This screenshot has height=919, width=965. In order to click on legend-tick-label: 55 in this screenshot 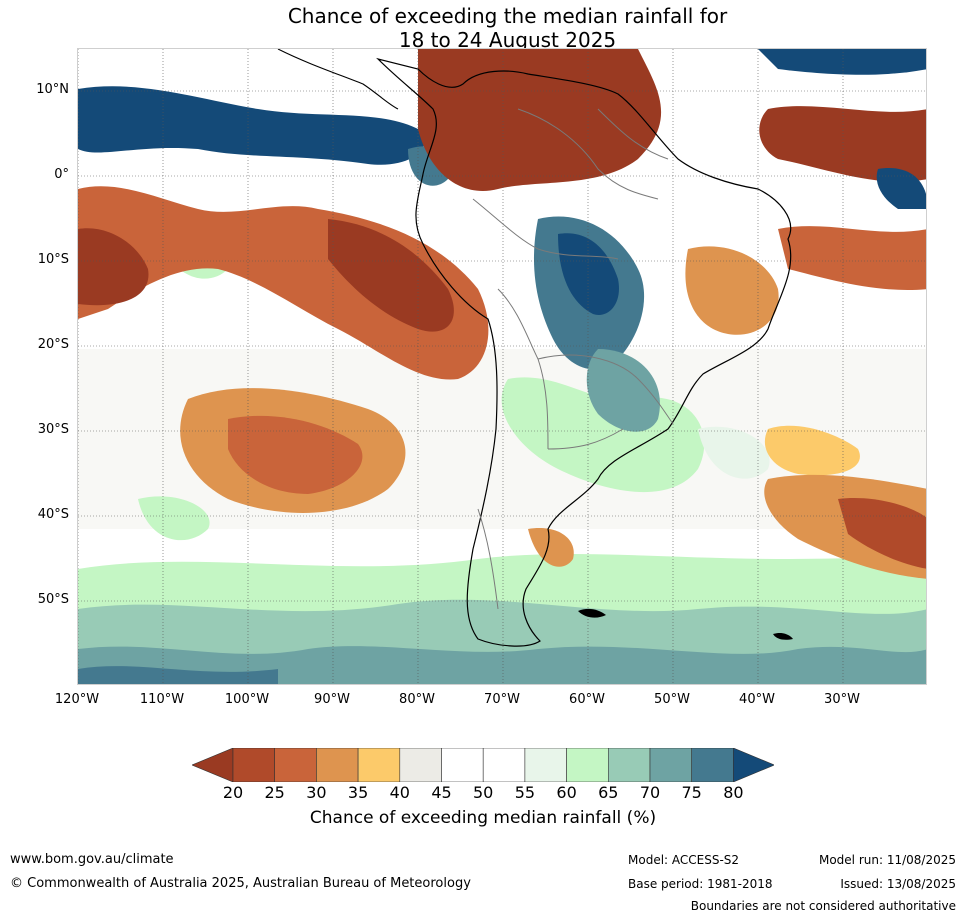, I will do `click(525, 792)`.